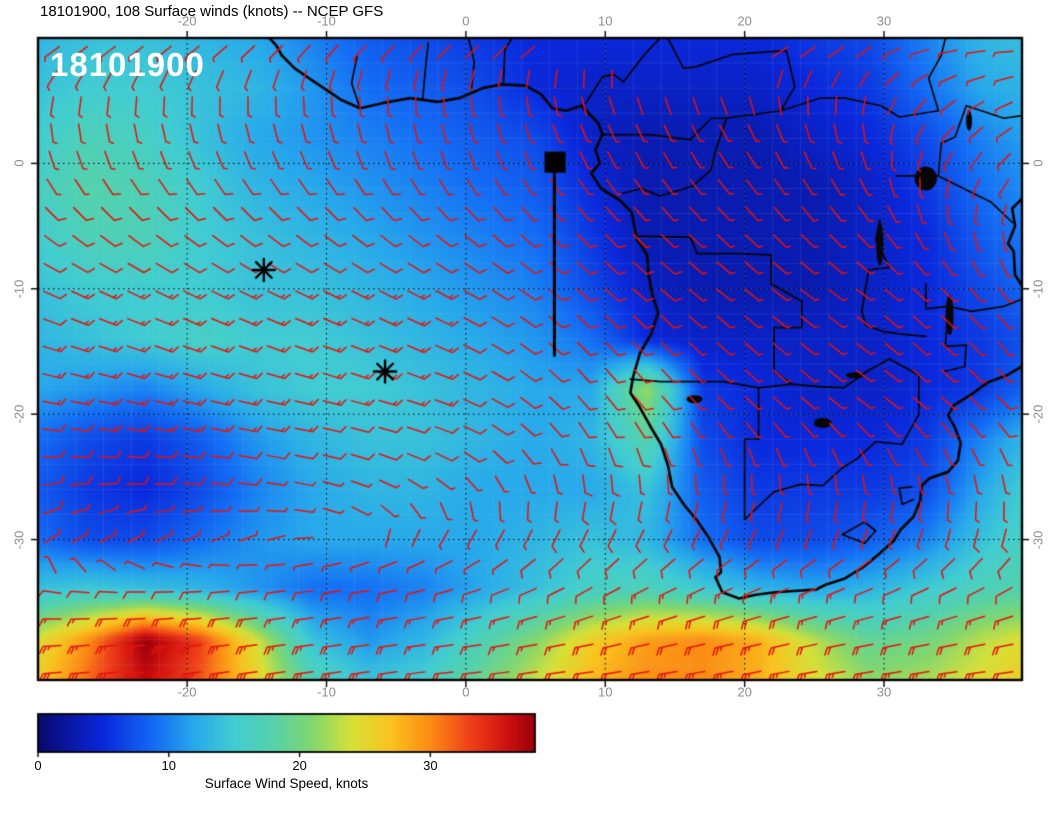 The width and height of the screenshot is (1056, 816). What do you see at coordinates (884, 21) in the screenshot?
I see `lon-tick-top-label: 30` at bounding box center [884, 21].